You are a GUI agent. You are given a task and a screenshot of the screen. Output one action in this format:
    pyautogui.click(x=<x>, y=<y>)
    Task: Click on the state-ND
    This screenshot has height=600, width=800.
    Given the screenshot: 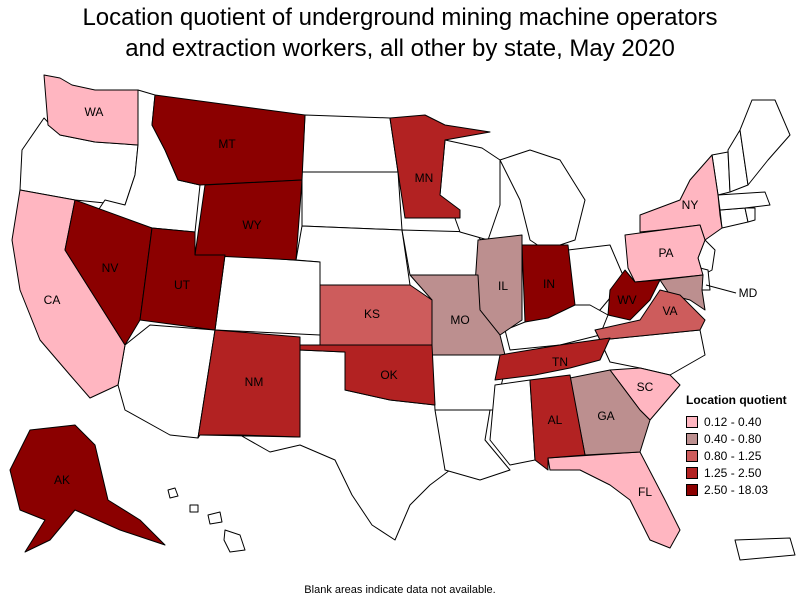 What is the action you would take?
    pyautogui.click(x=350, y=143)
    